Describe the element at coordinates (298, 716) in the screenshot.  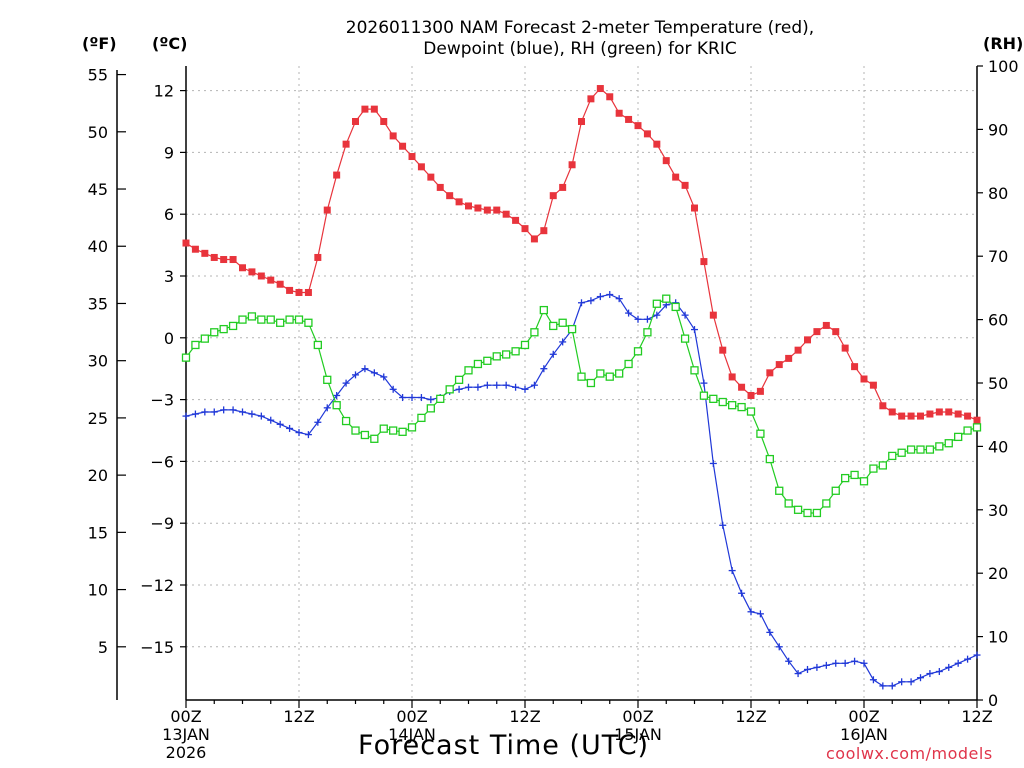
I see `time-tick-label: 12Z` at that location.